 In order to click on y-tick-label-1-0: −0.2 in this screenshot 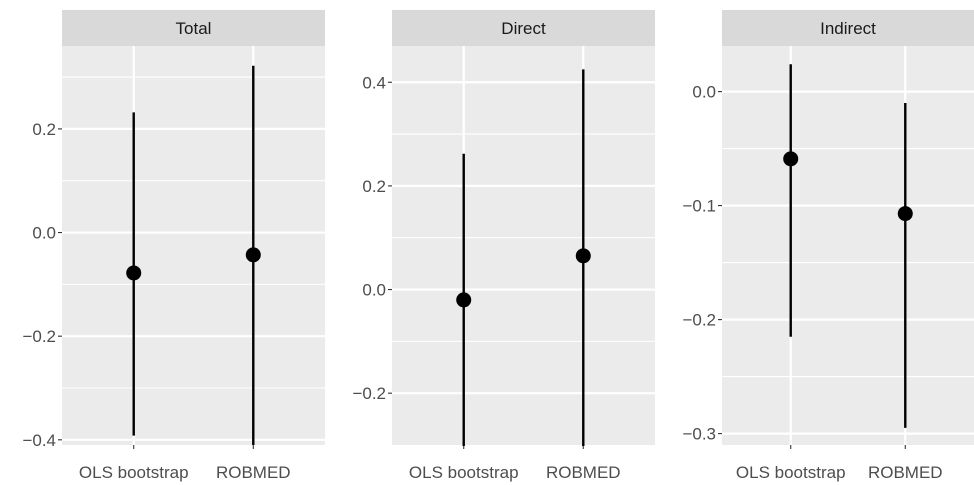, I will do `click(369, 393)`.